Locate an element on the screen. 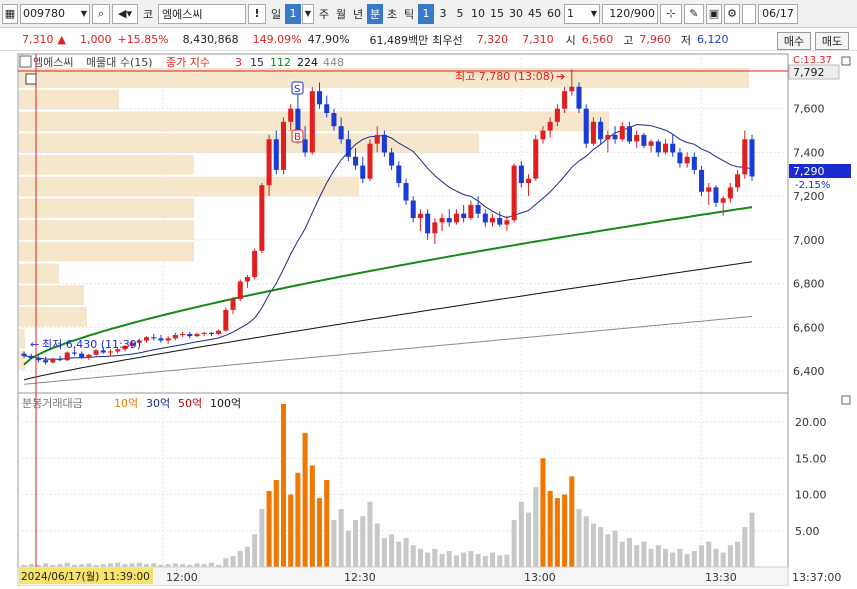  alert-icon: ! is located at coordinates (257, 13).